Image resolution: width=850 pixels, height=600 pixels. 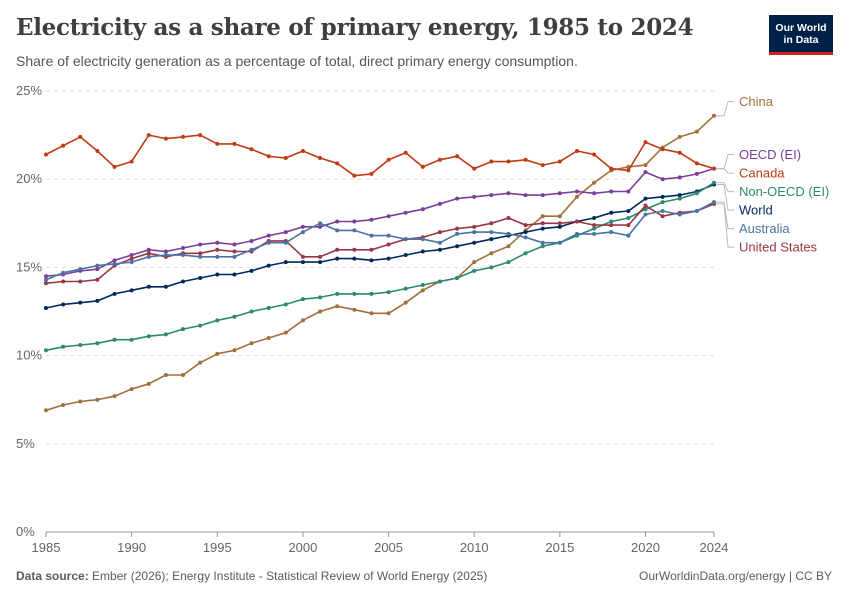 What do you see at coordinates (801, 35) in the screenshot?
I see `owid-logo: Our World in Data` at bounding box center [801, 35].